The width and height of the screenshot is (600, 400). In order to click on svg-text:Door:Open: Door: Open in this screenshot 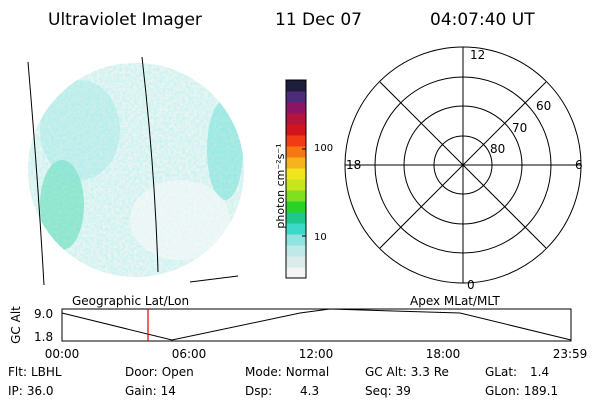, I will do `click(159, 372)`.